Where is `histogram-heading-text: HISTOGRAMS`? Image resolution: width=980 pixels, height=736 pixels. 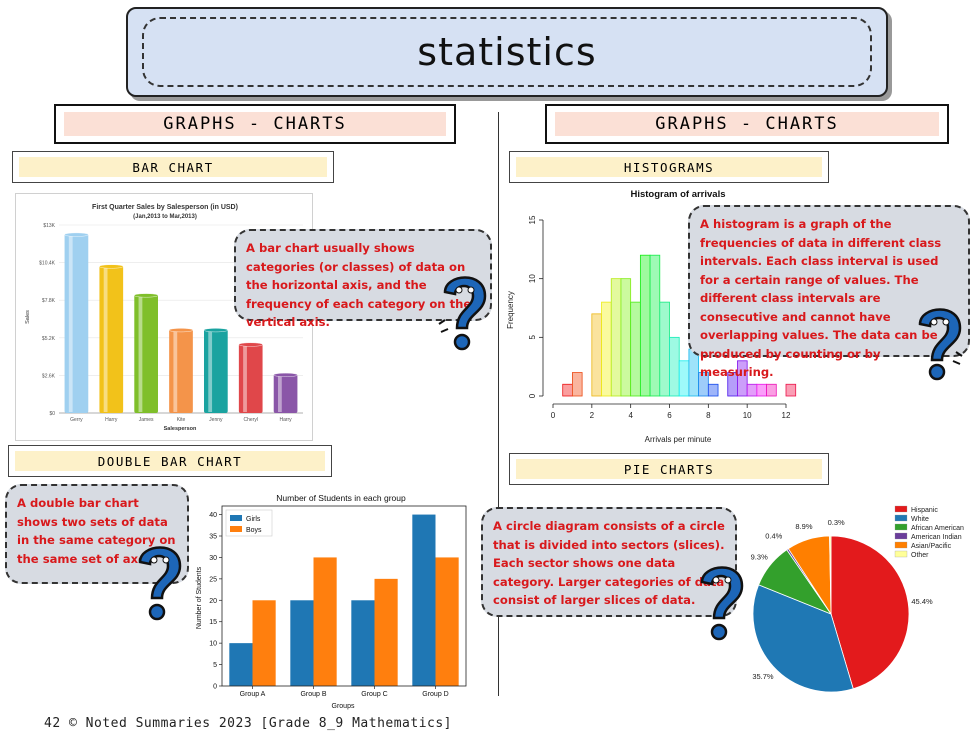
histogram-heading-text: HISTOGRAMS is located at coordinates (669, 167).